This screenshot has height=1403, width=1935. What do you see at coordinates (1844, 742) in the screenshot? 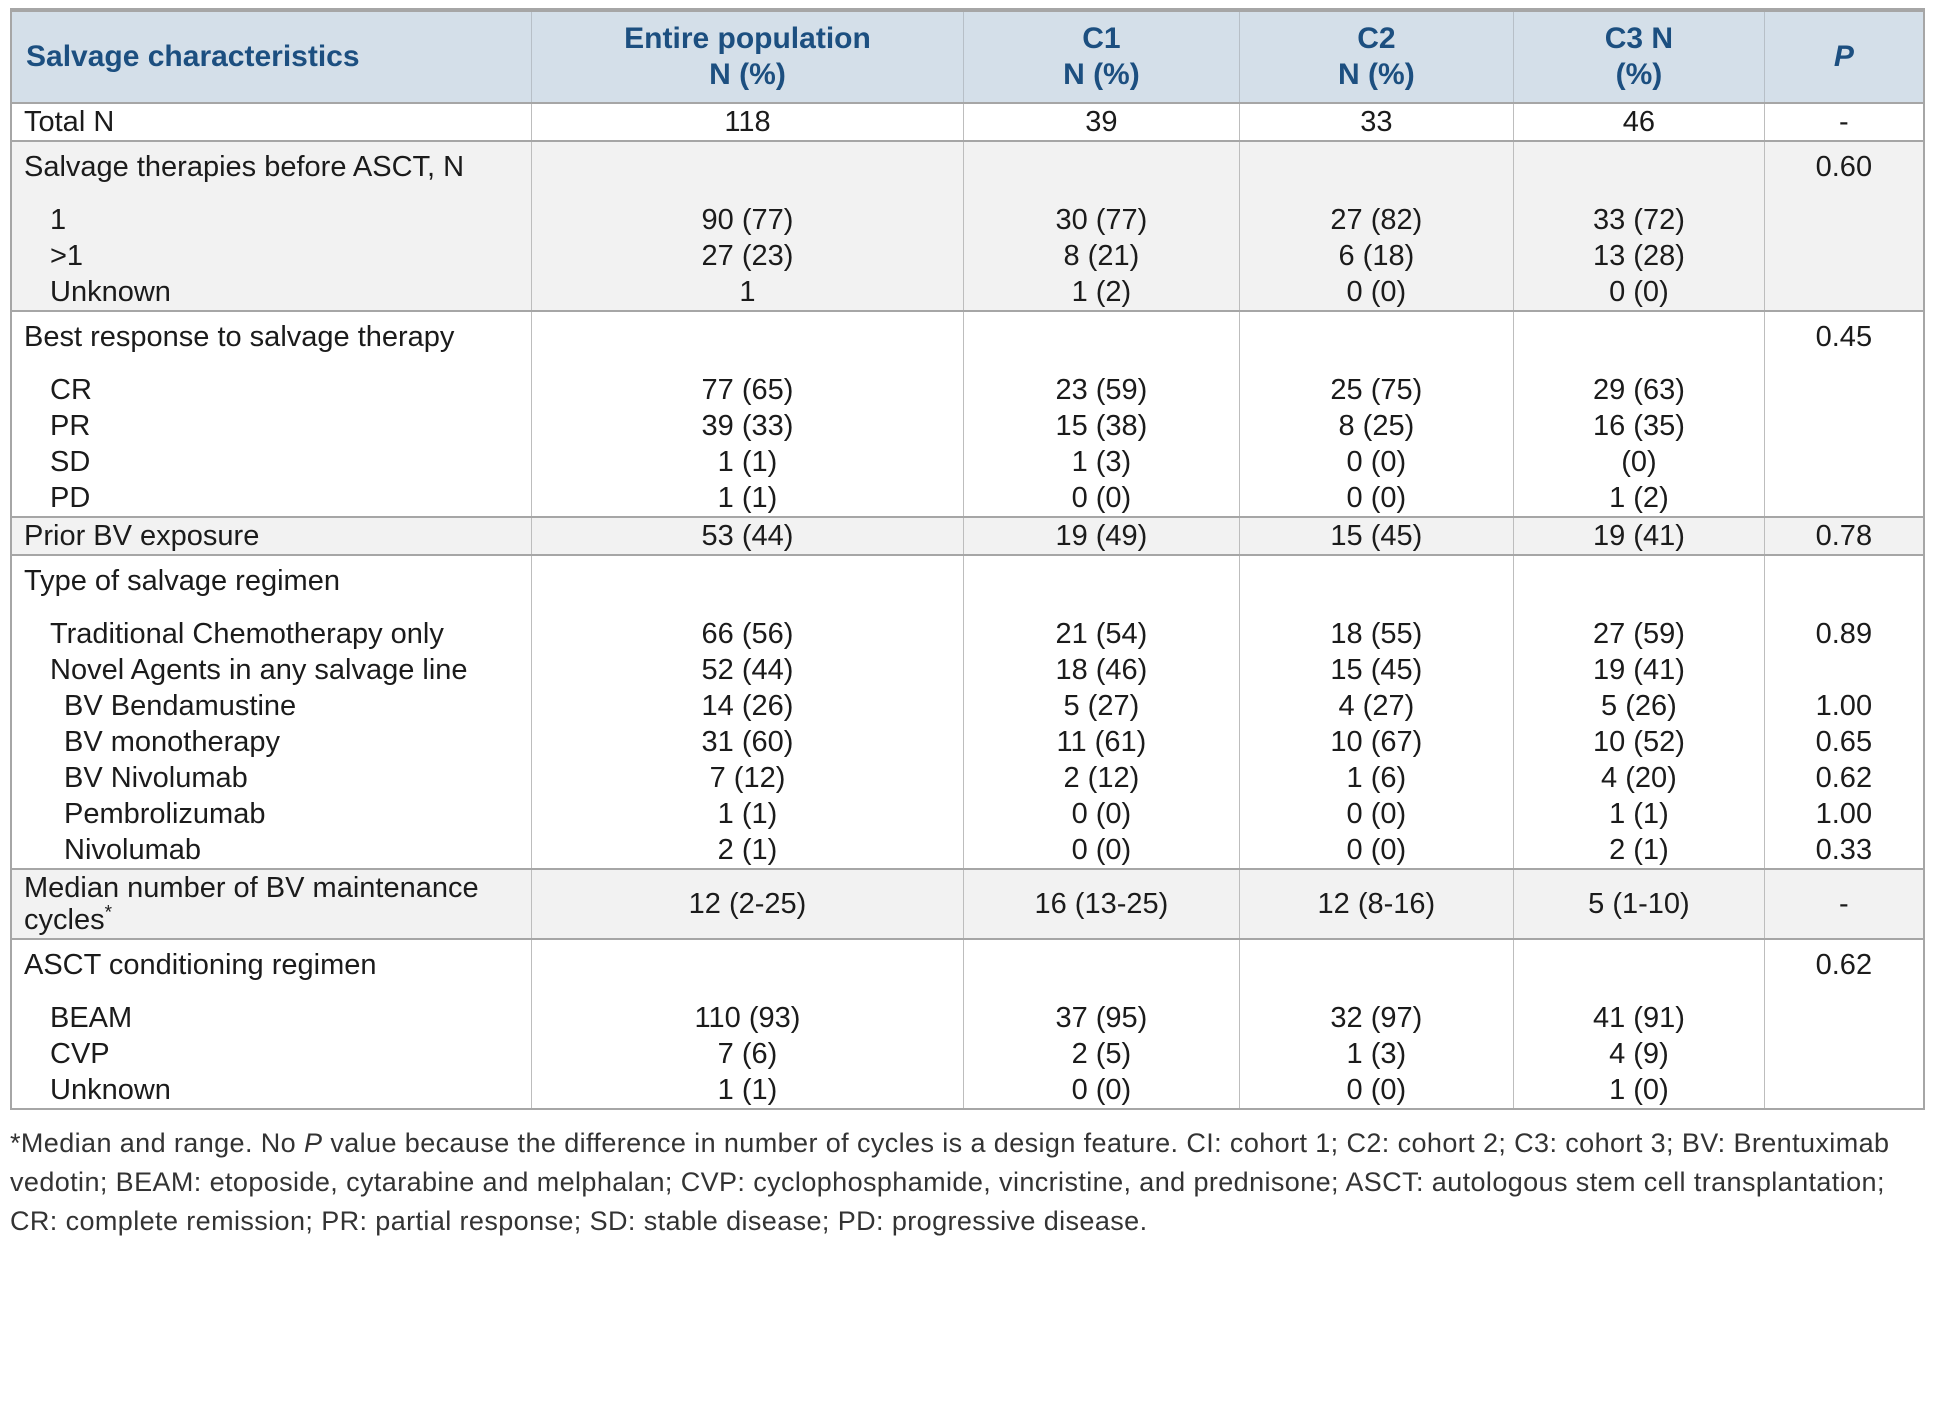
I see `p-value-cell: 0.65` at bounding box center [1844, 742].